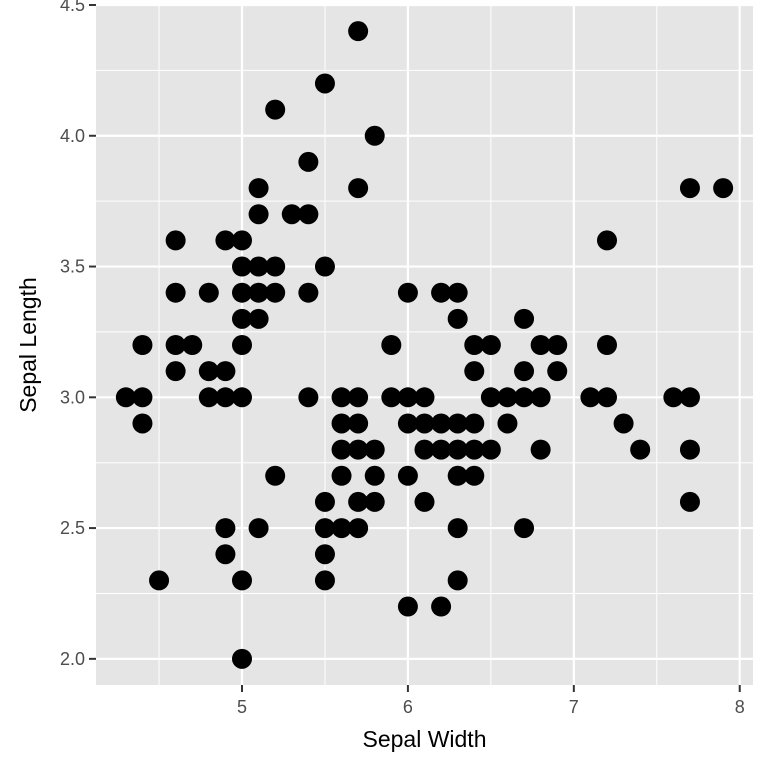  What do you see at coordinates (72, 659) in the screenshot?
I see `y-tick-label: 2.0` at bounding box center [72, 659].